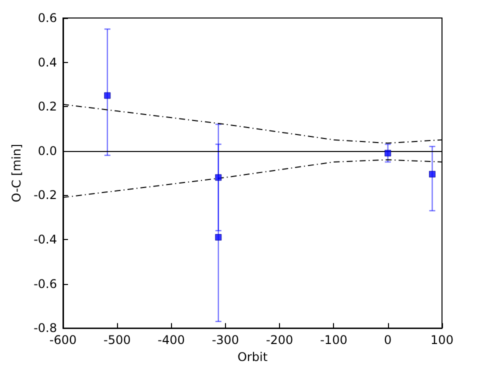 Image resolution: width=491 pixels, height=368 pixels. What do you see at coordinates (252, 357) in the screenshot?
I see `x-axis-title: Orbit` at bounding box center [252, 357].